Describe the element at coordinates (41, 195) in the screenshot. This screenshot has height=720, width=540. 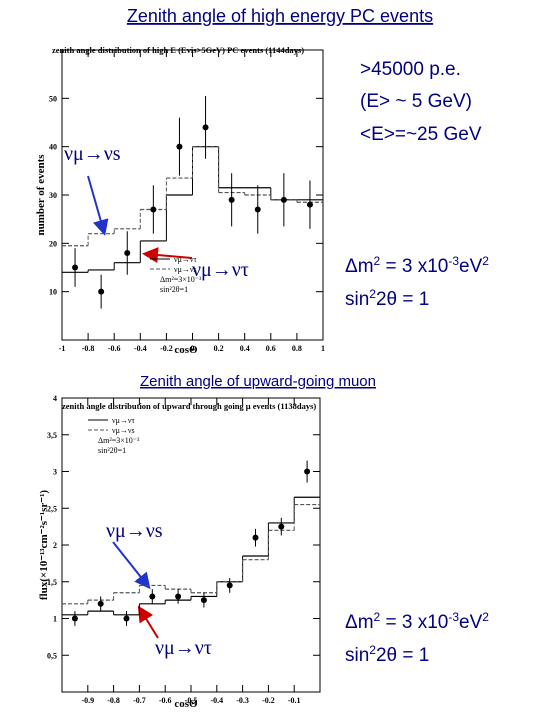
I see `y-axis-label: number of events` at that location.